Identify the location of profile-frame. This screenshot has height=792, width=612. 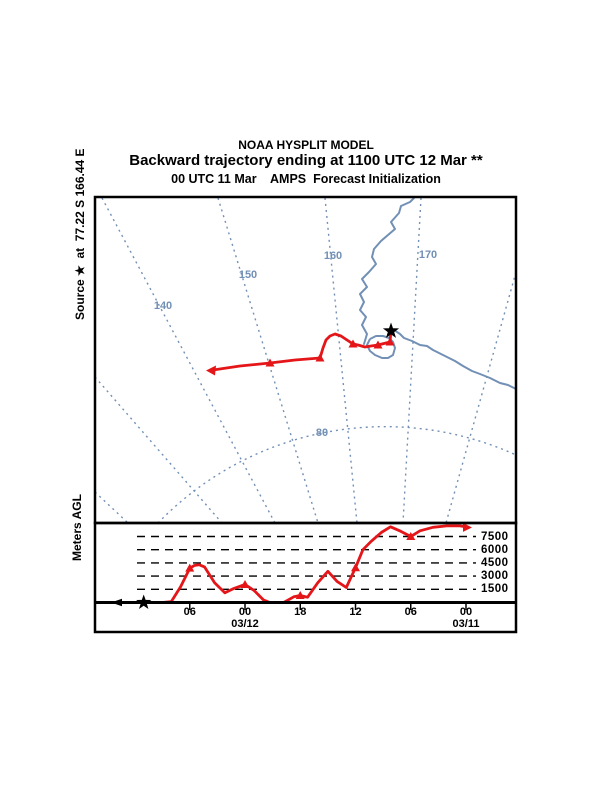
(305, 577).